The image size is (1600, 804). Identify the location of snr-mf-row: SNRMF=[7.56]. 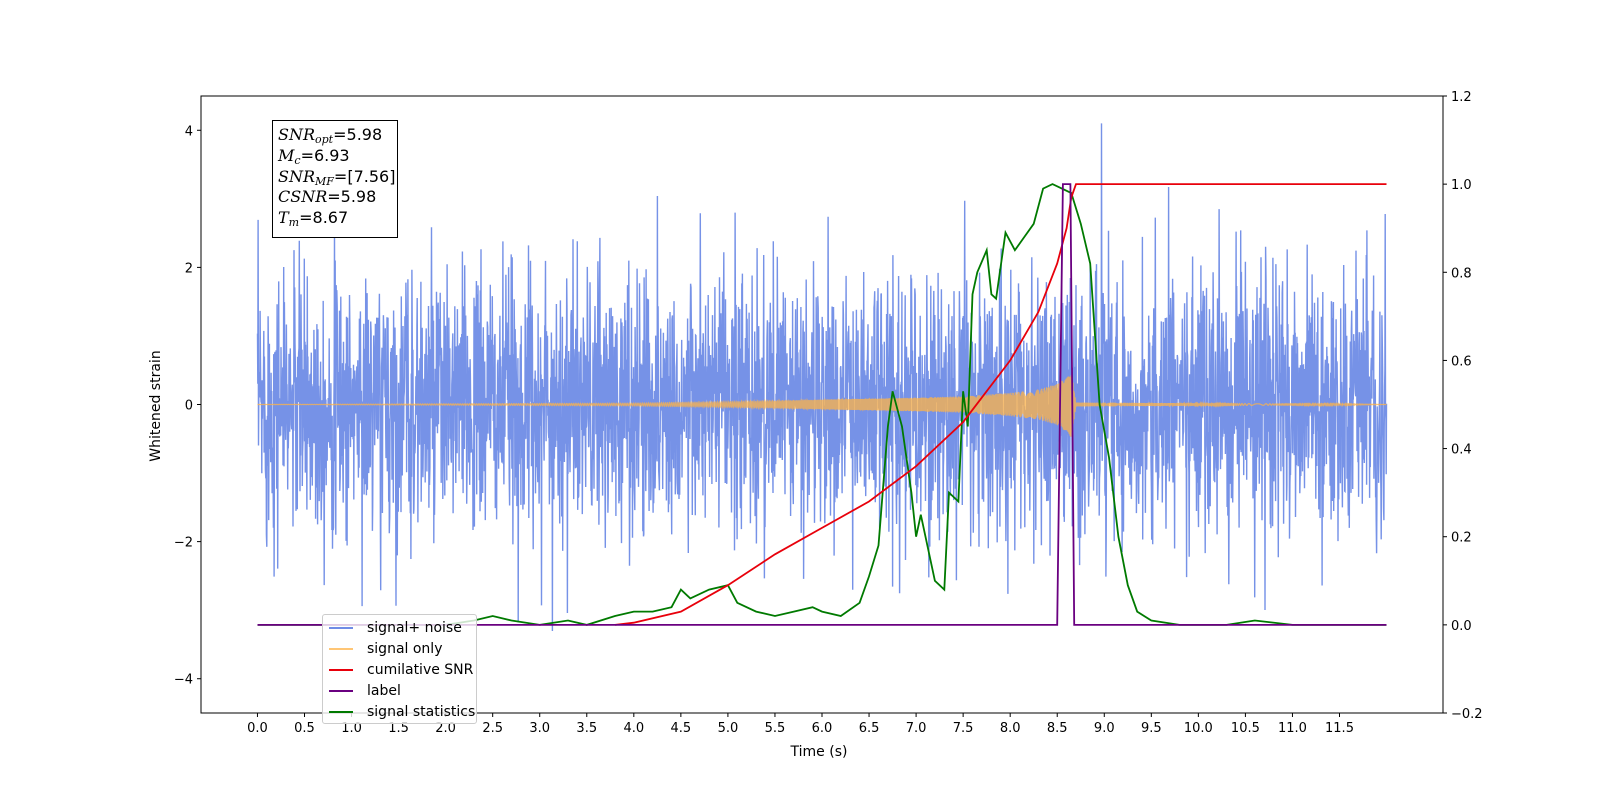
(337, 177).